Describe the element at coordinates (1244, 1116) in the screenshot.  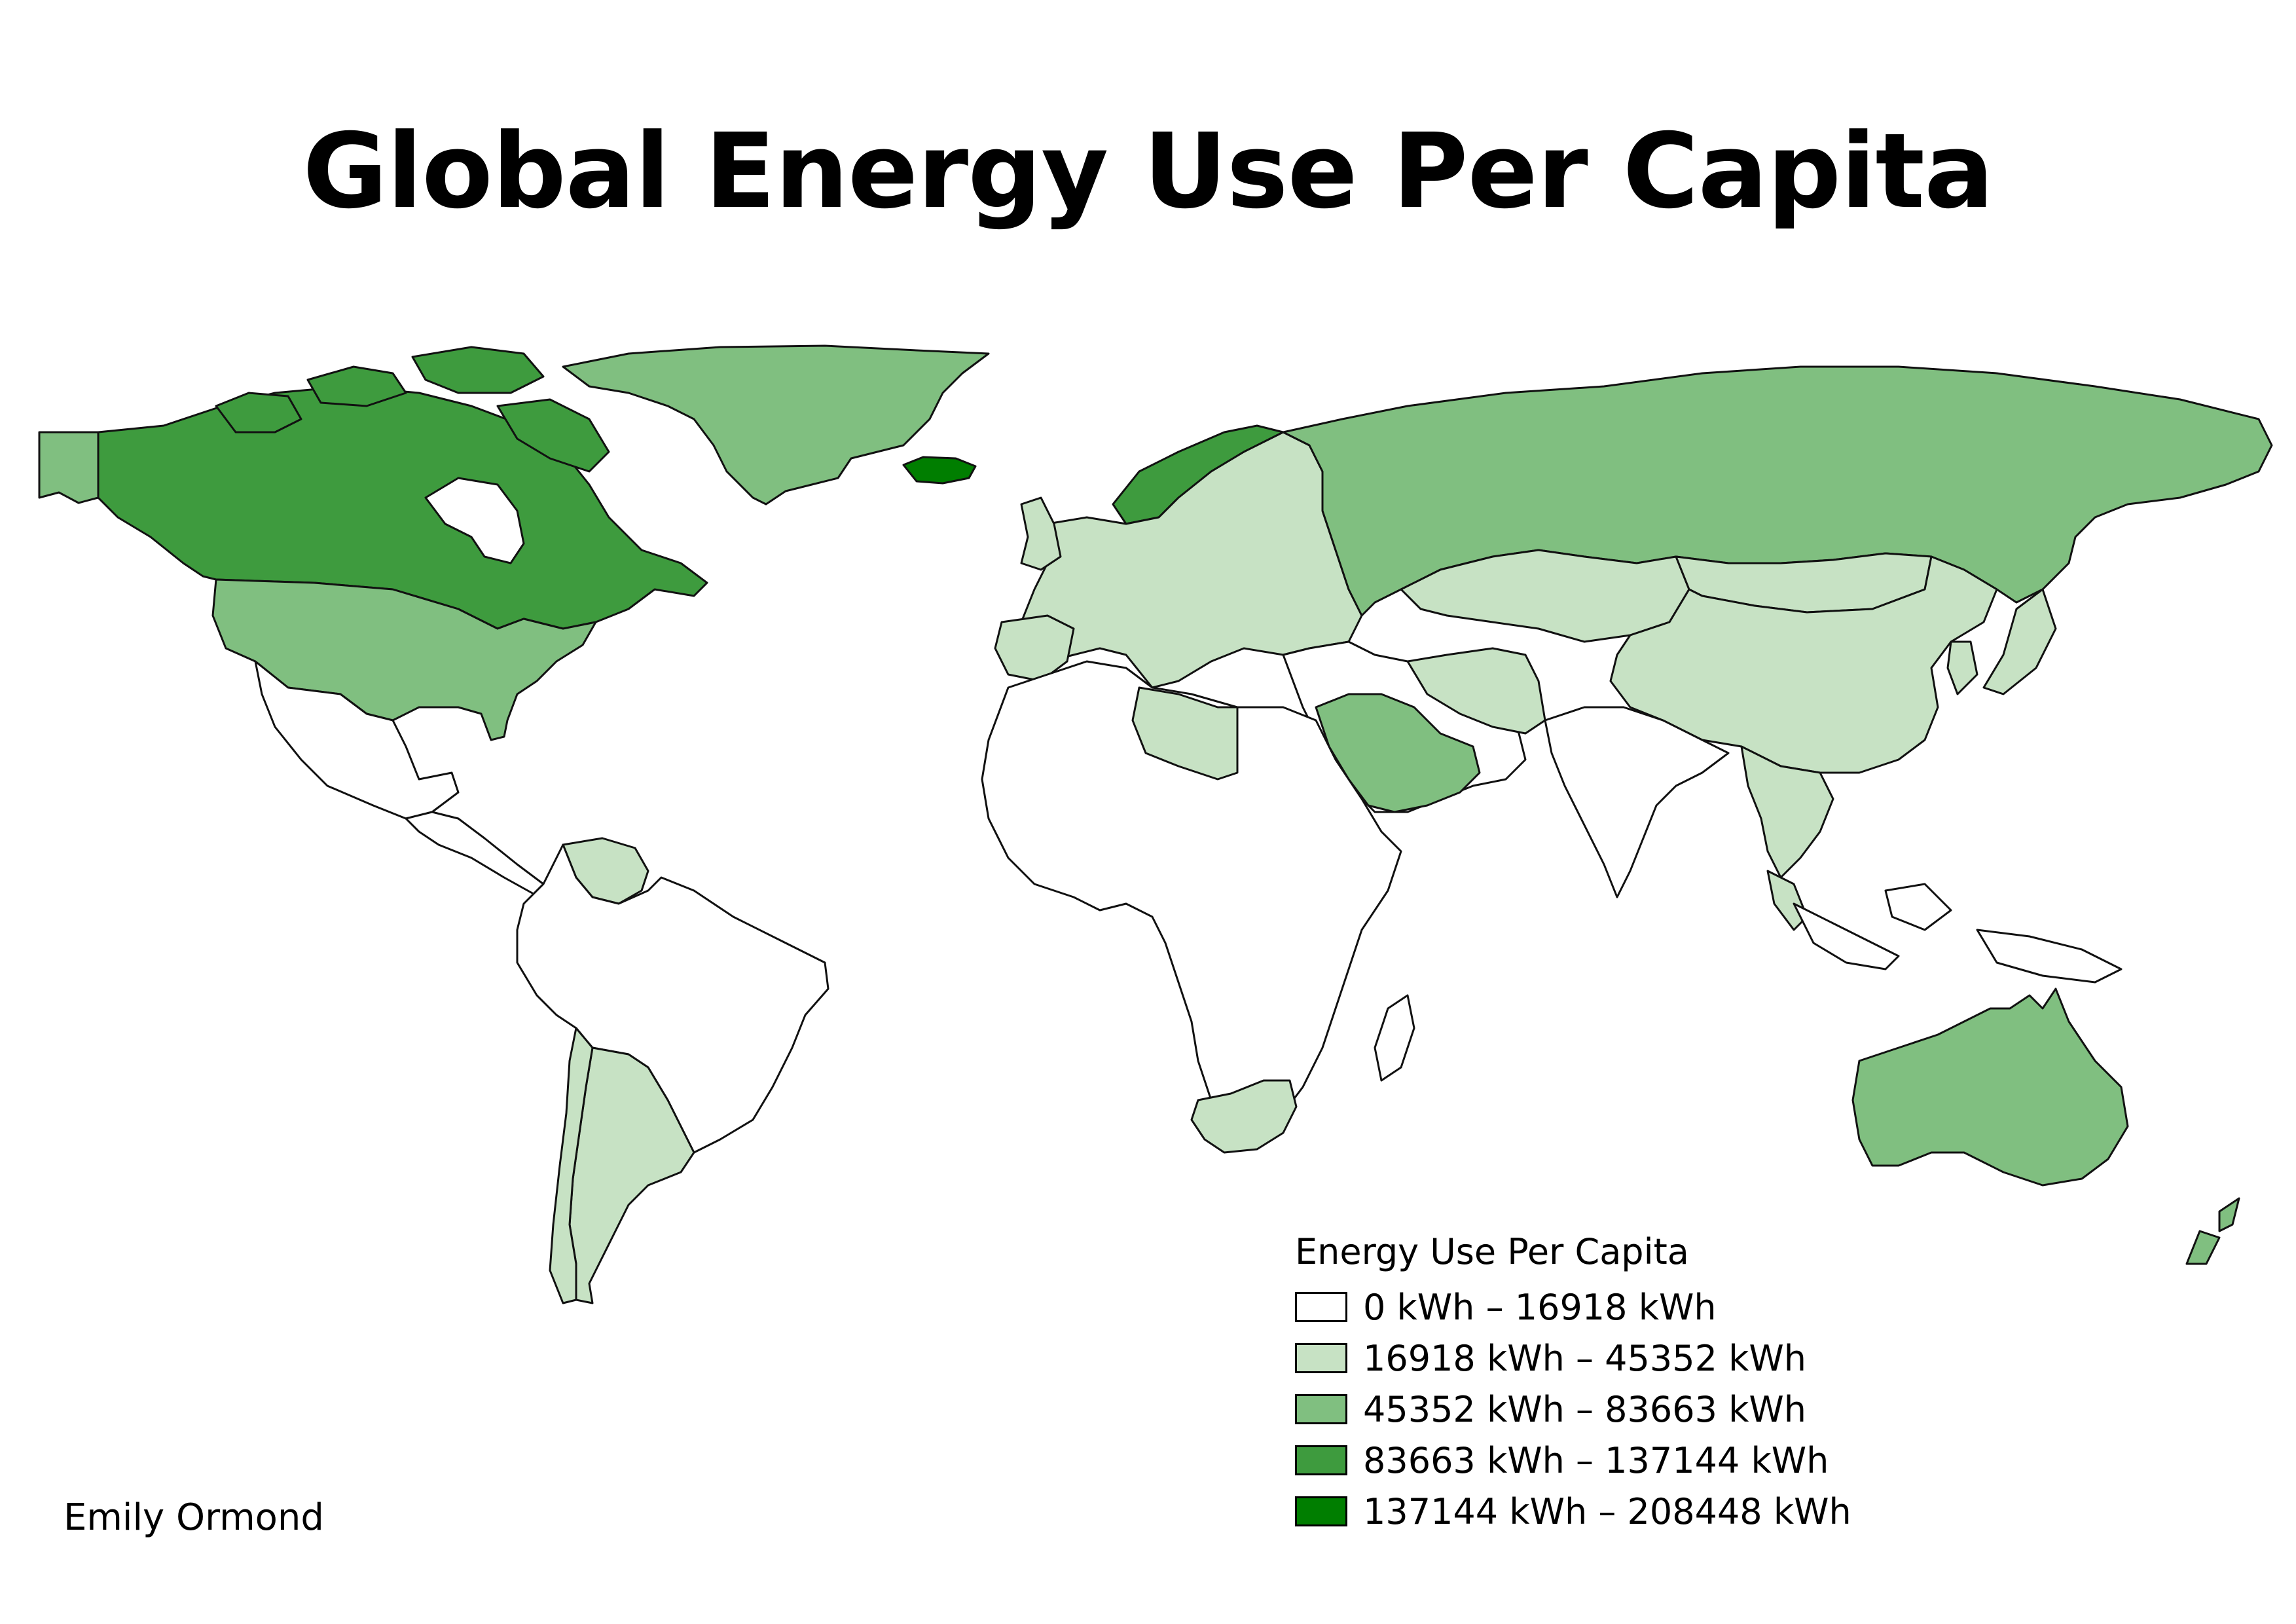
I see `region-south-africa` at that location.